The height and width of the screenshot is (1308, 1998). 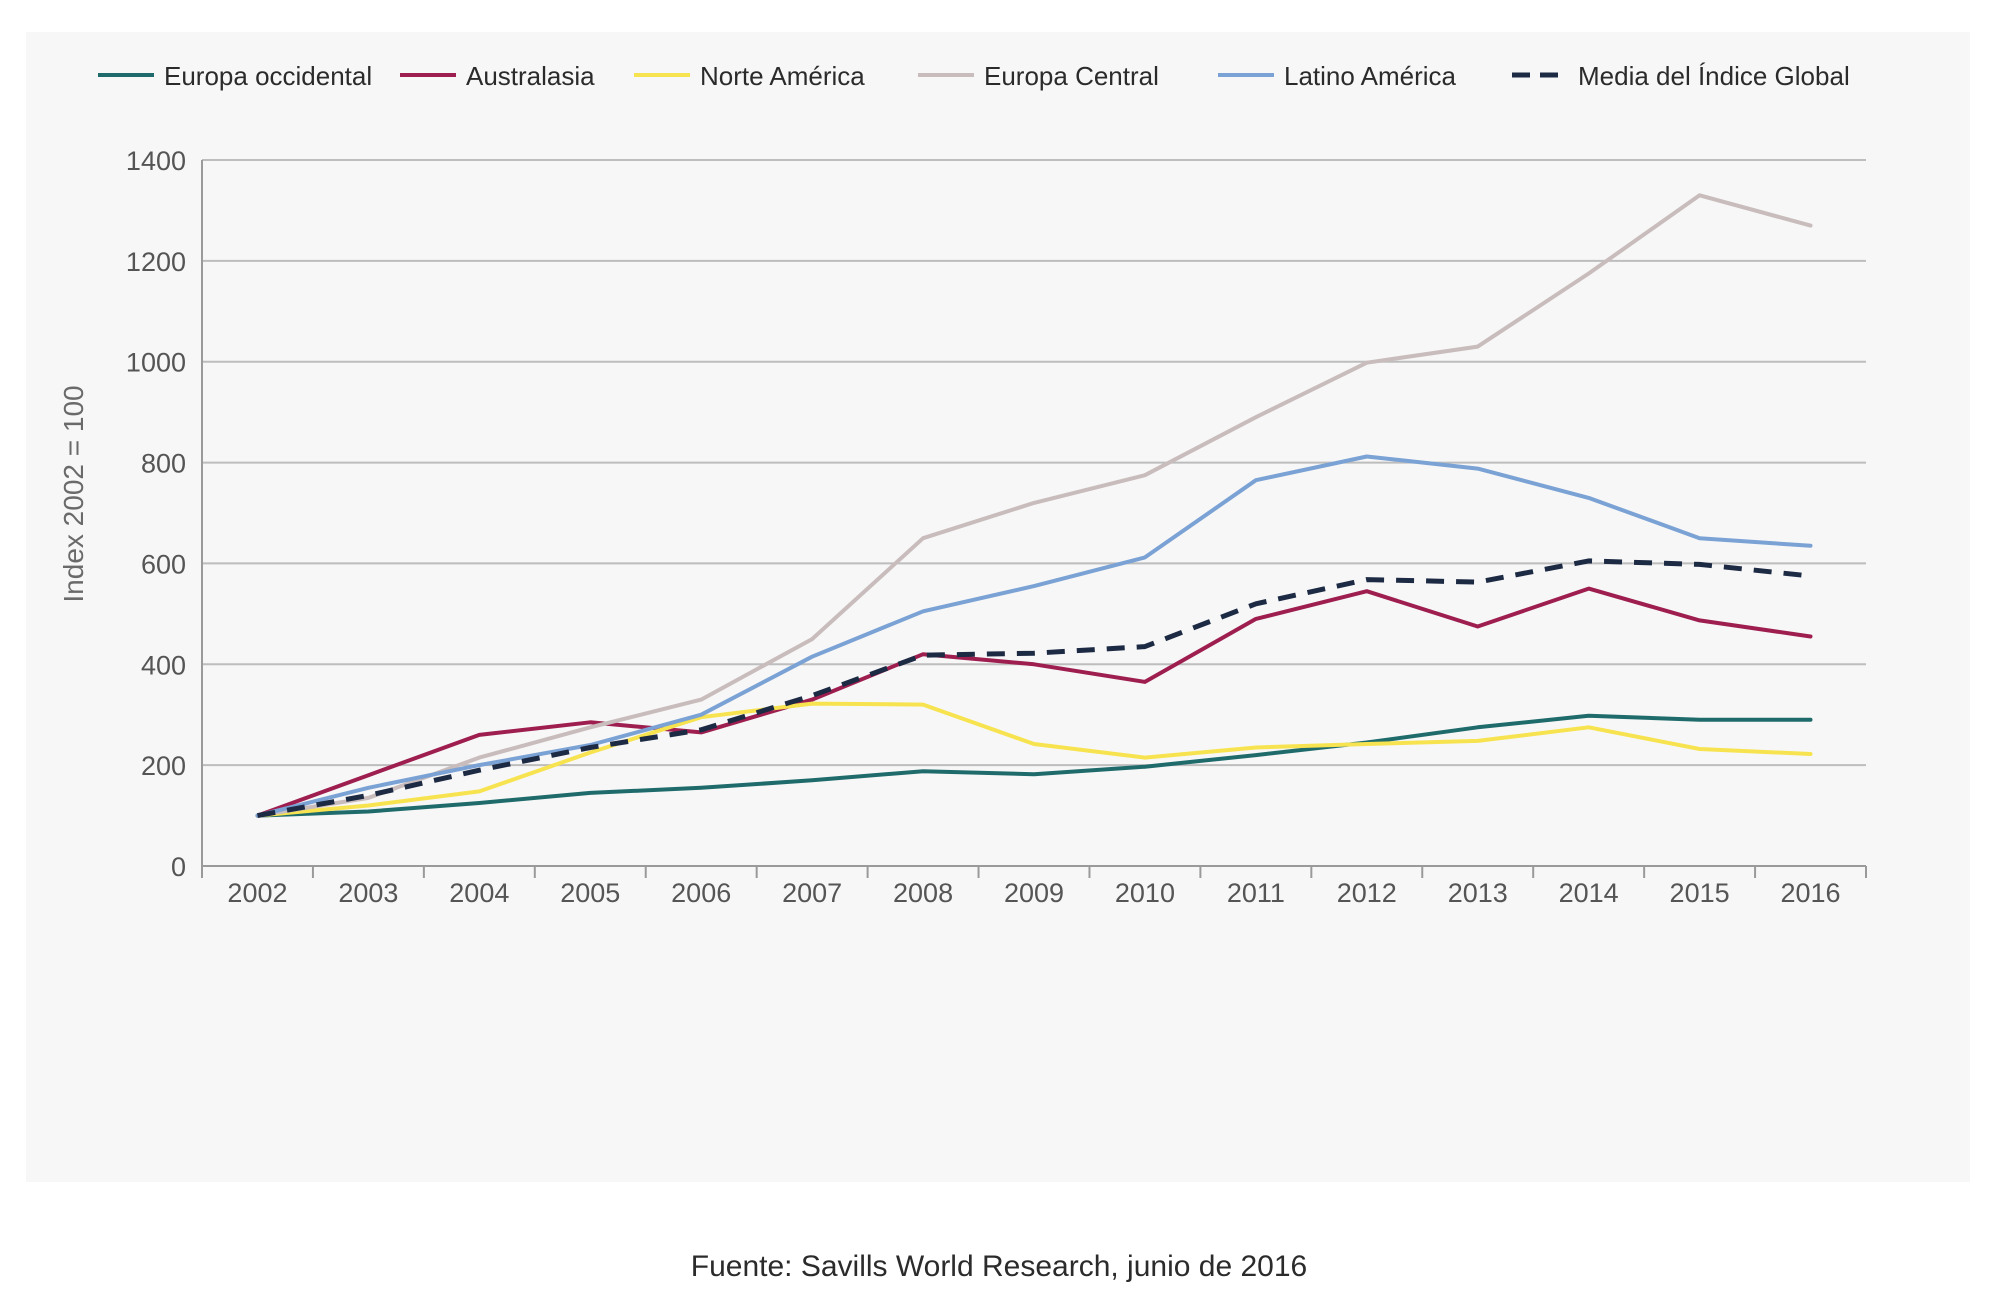 I want to click on legend-item-1: Australasia, so click(x=497, y=76).